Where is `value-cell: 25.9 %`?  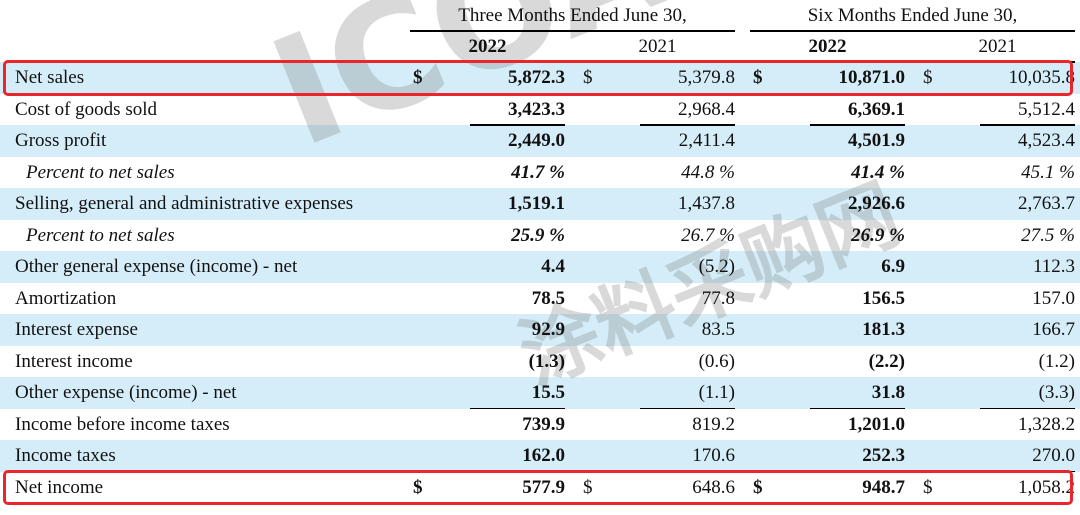
value-cell: 25.9 % is located at coordinates (538, 235).